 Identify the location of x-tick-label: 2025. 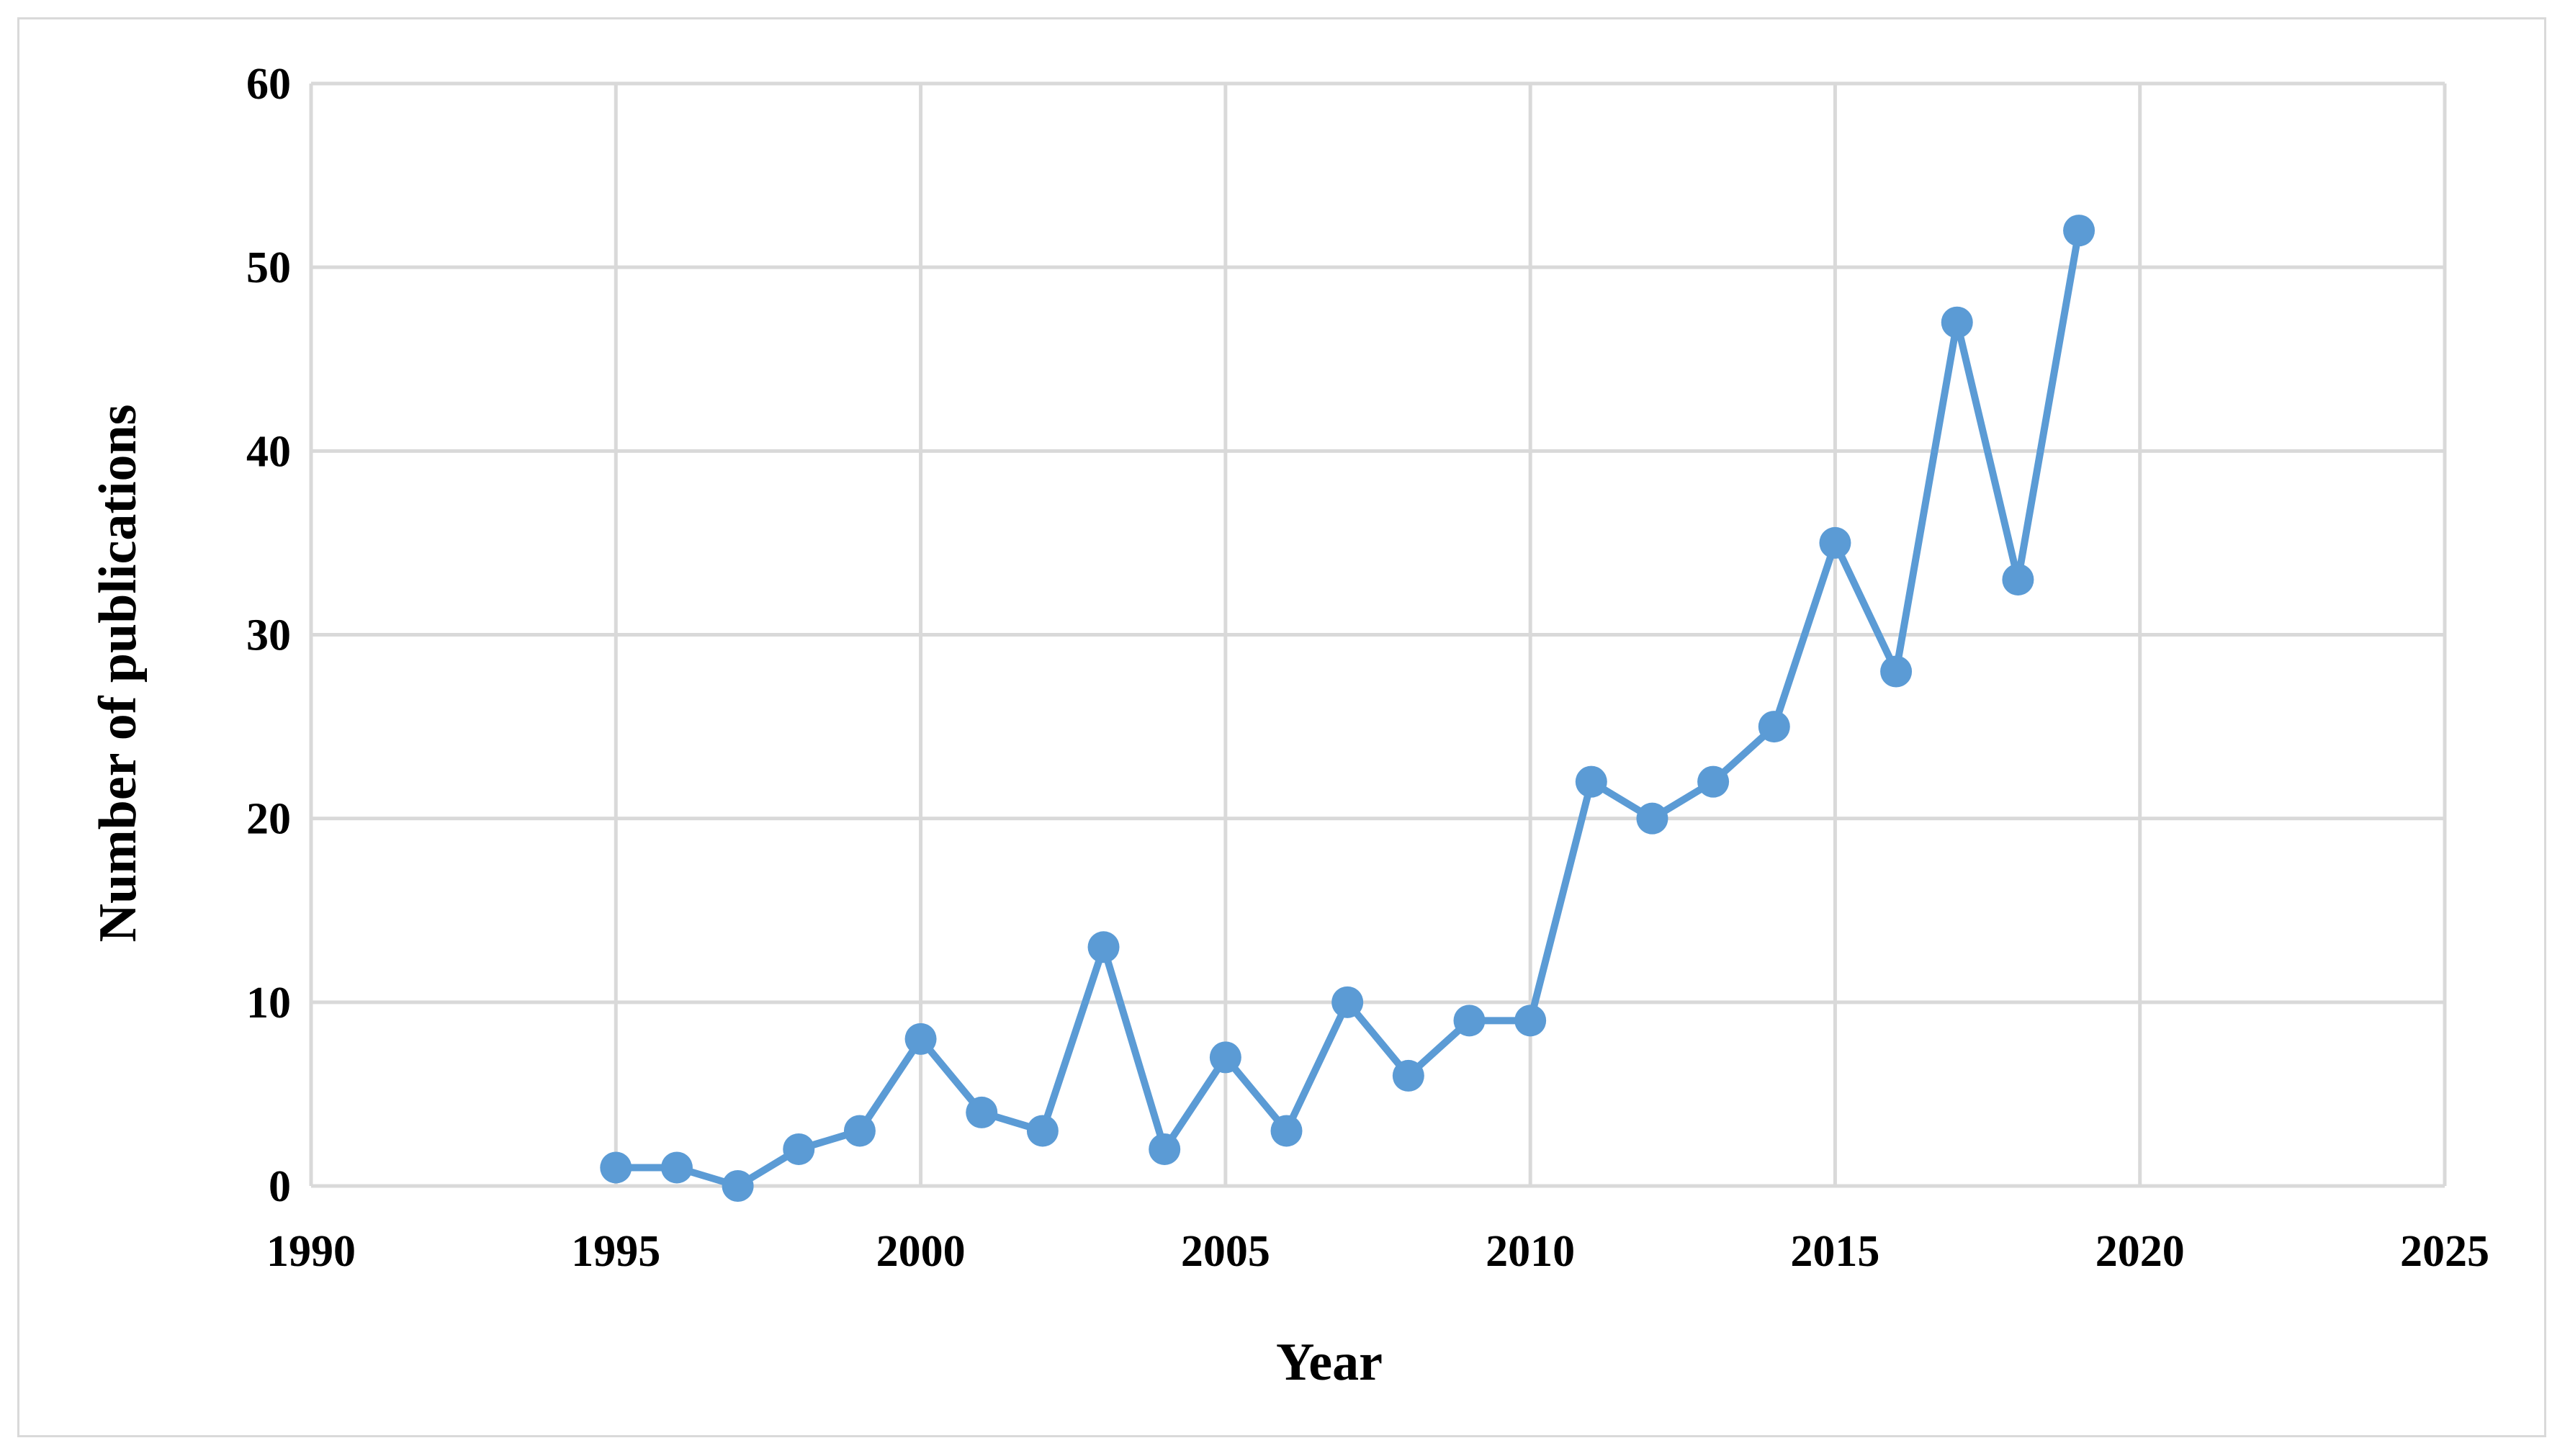
(2444, 1251).